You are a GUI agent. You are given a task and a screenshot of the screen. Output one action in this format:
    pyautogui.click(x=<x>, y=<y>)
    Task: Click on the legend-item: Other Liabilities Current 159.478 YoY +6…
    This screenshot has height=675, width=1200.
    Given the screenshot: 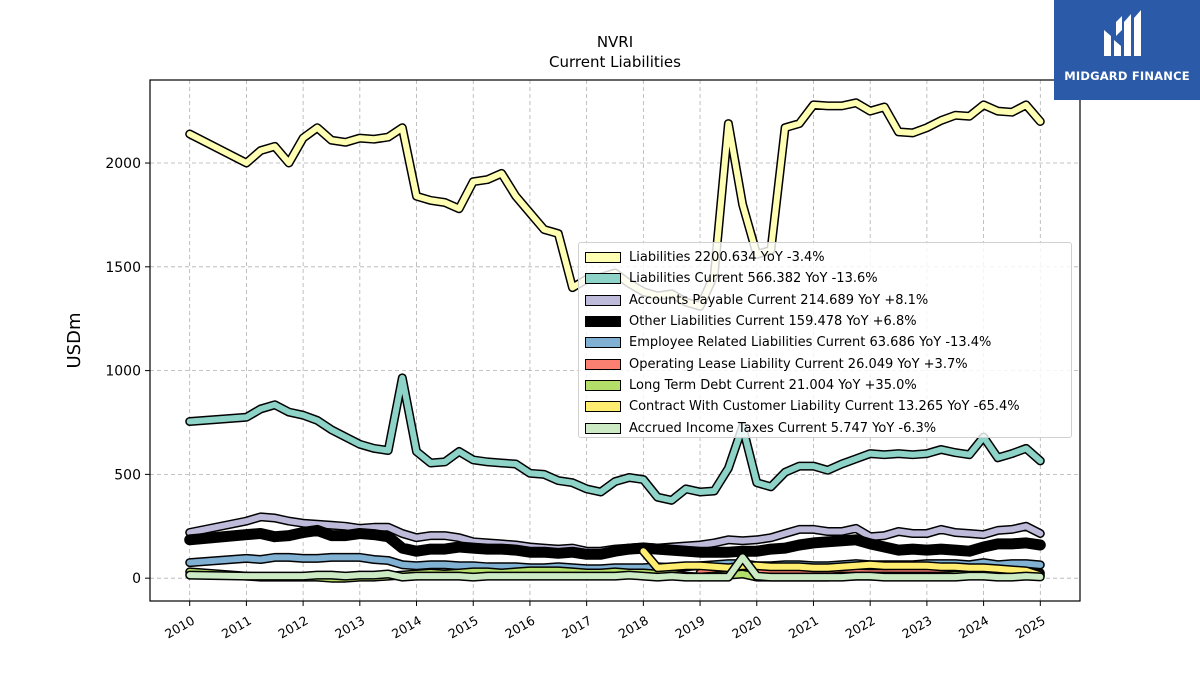 What is the action you would take?
    pyautogui.click(x=825, y=321)
    